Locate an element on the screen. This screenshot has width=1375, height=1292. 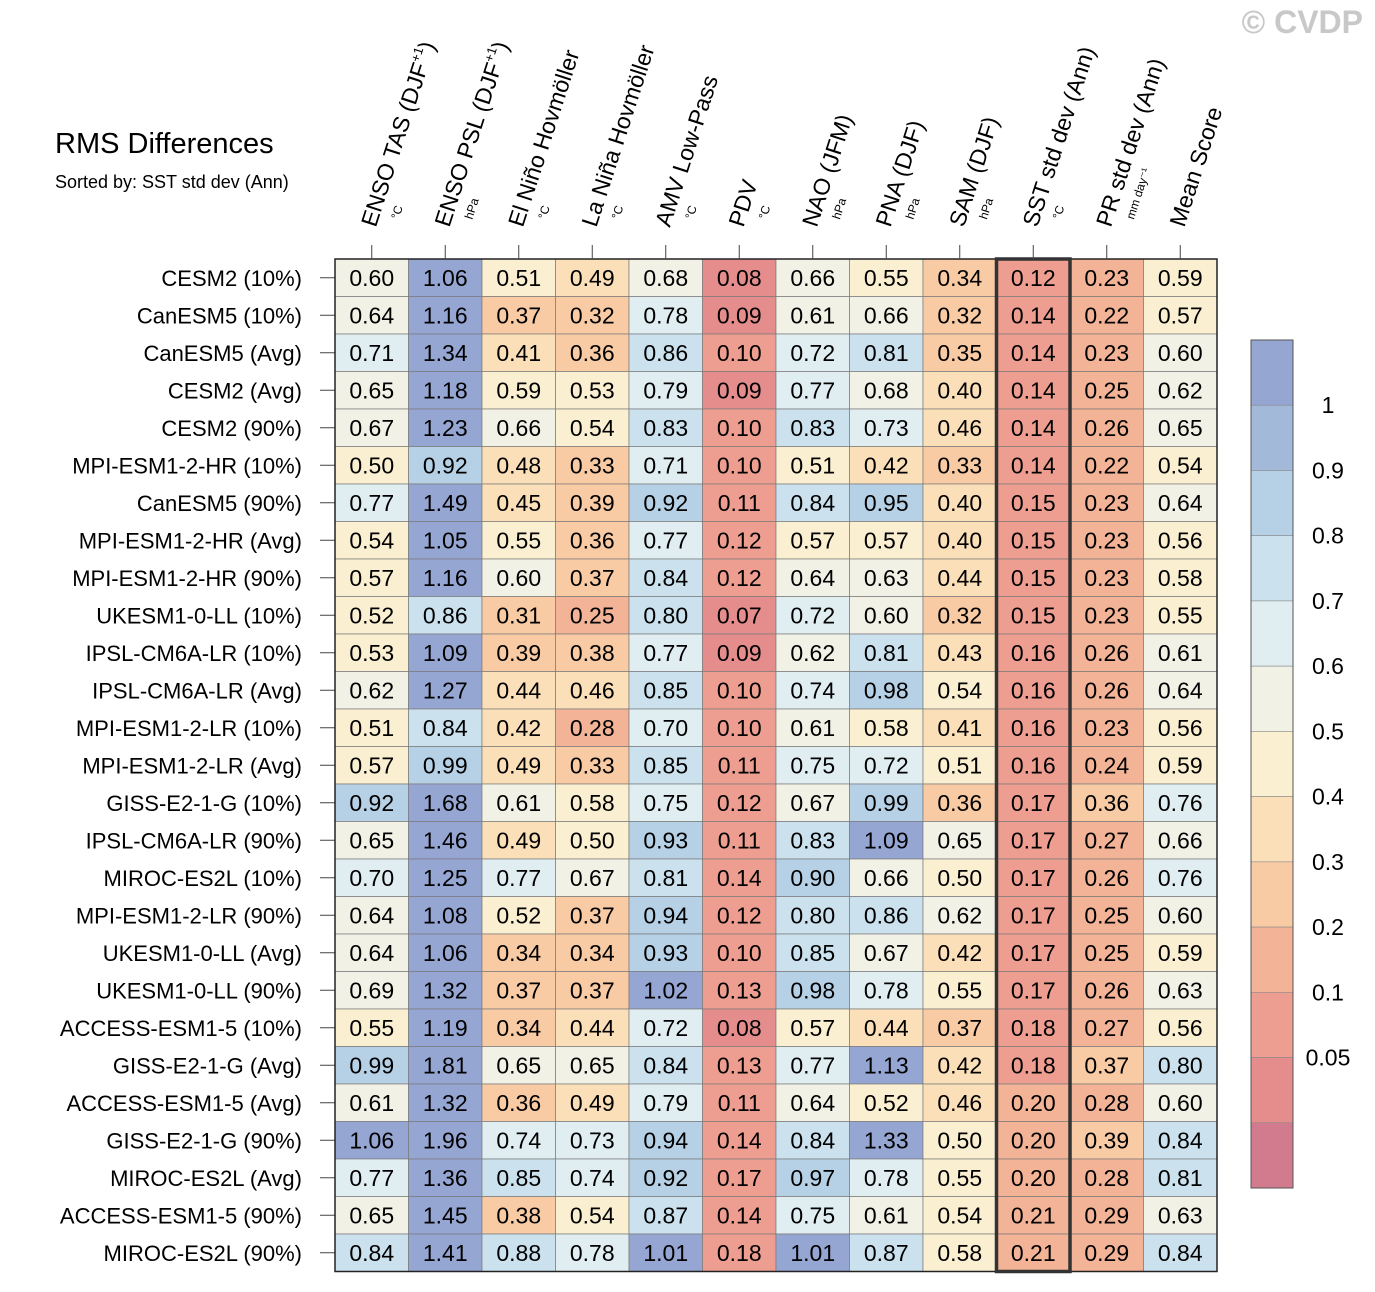
cell-value: 0.22 is located at coordinates (1106, 465).